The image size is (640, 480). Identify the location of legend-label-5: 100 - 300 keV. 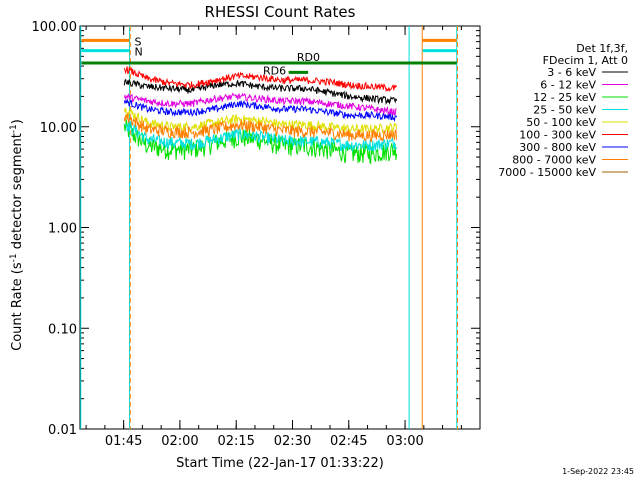
(557, 135).